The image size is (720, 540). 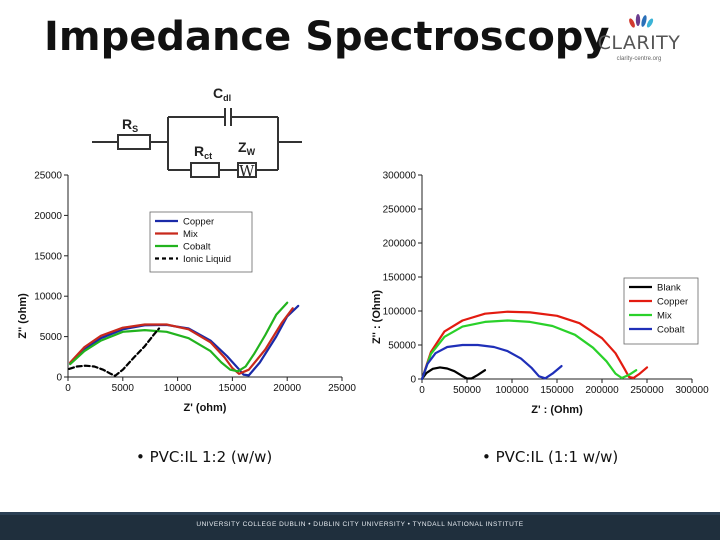 I want to click on x-tick-label: 250000, so click(x=647, y=390).